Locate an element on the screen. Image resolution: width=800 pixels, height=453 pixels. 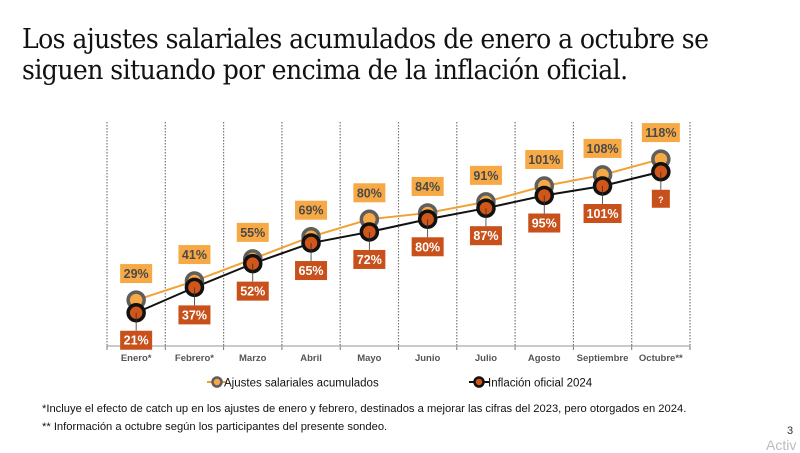
data-label-inflacion: 65% is located at coordinates (311, 271).